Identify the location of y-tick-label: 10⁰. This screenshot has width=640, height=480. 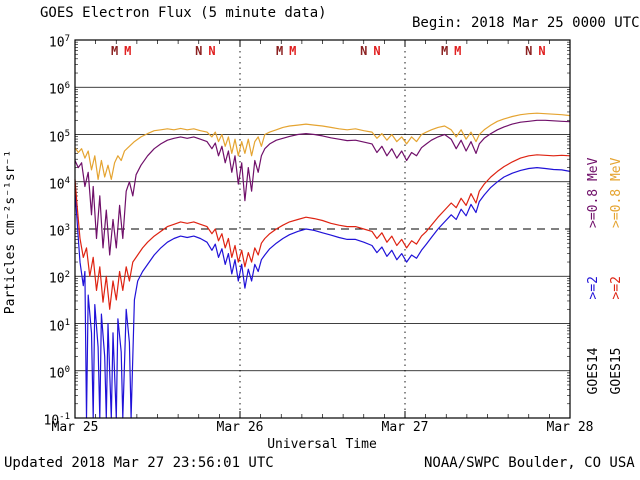
(59, 373).